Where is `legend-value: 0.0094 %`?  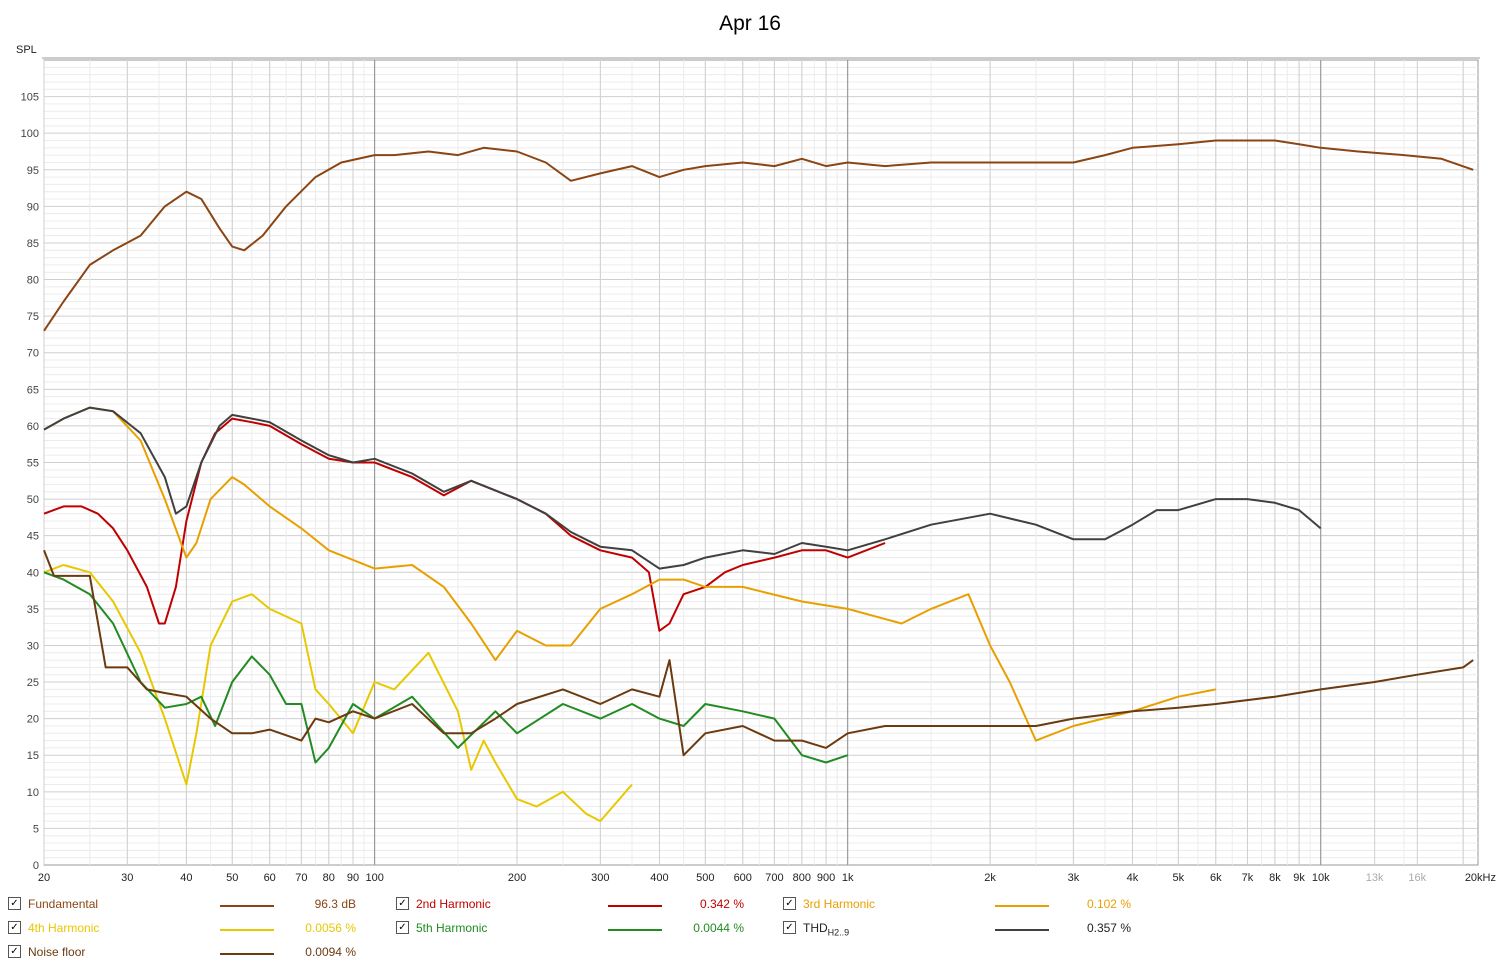 legend-value: 0.0094 % is located at coordinates (330, 952).